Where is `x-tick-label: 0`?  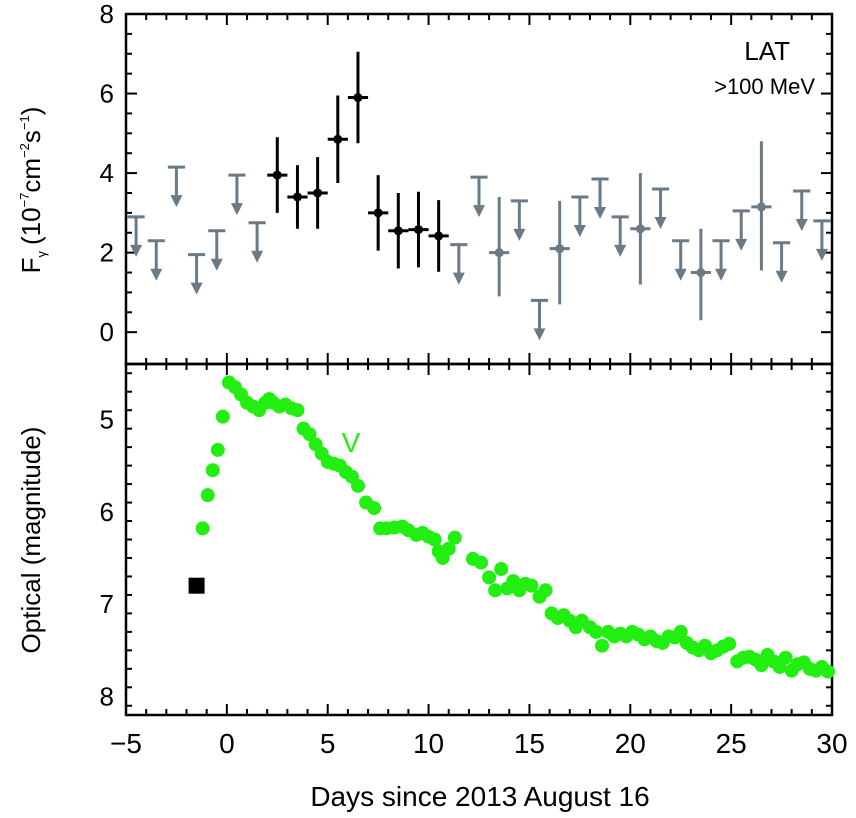
x-tick-label: 0 is located at coordinates (227, 743).